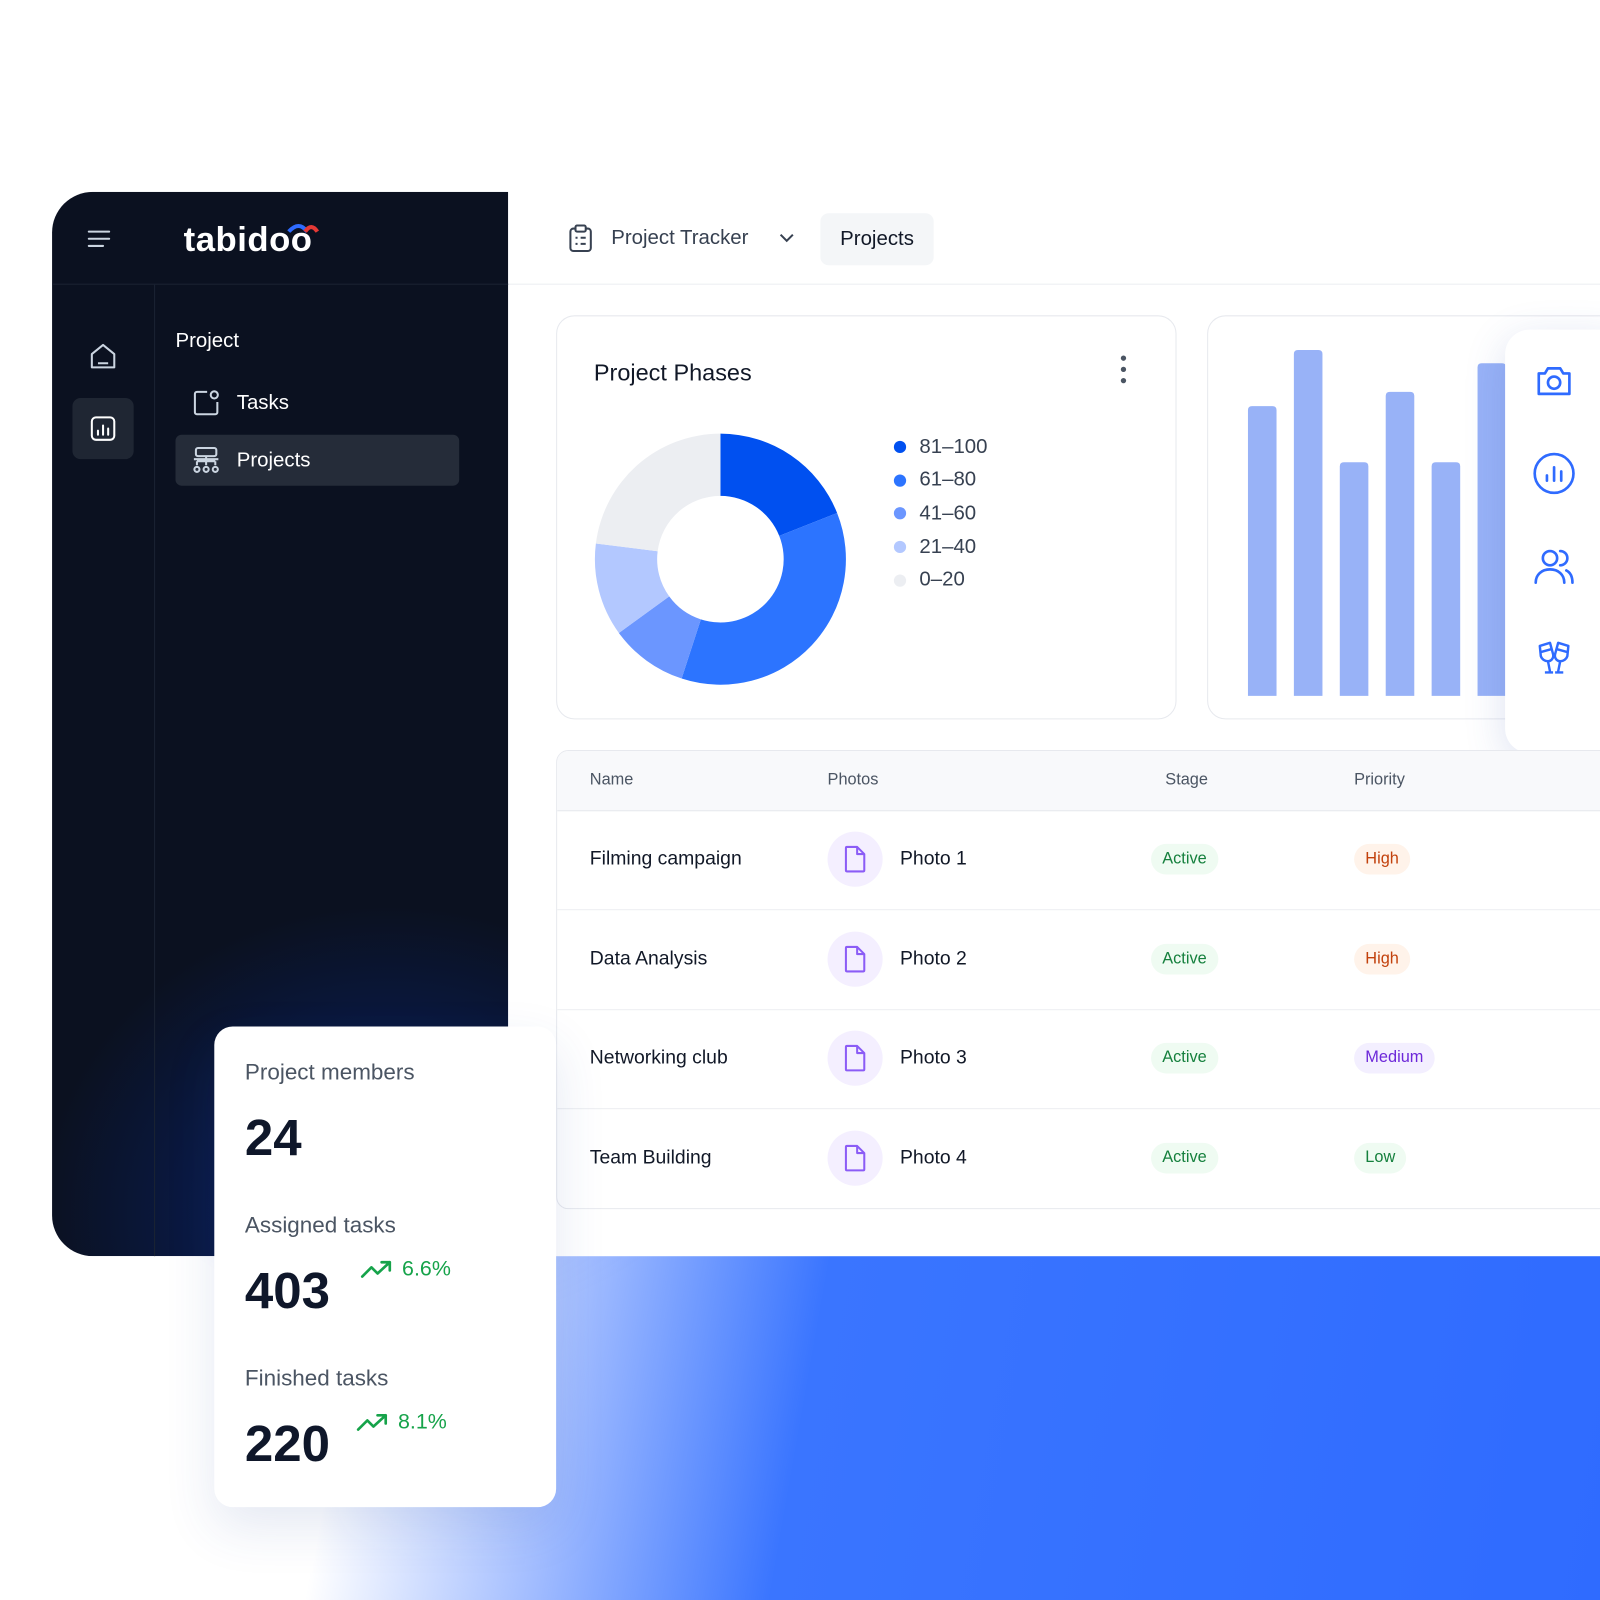  Describe the element at coordinates (787, 238) in the screenshot. I see `chevron-icon` at that location.